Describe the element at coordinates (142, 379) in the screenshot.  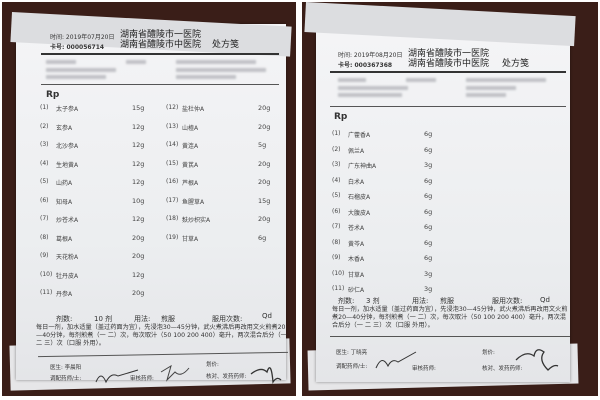
I see `reviewer-label: 审核药师:` at that location.